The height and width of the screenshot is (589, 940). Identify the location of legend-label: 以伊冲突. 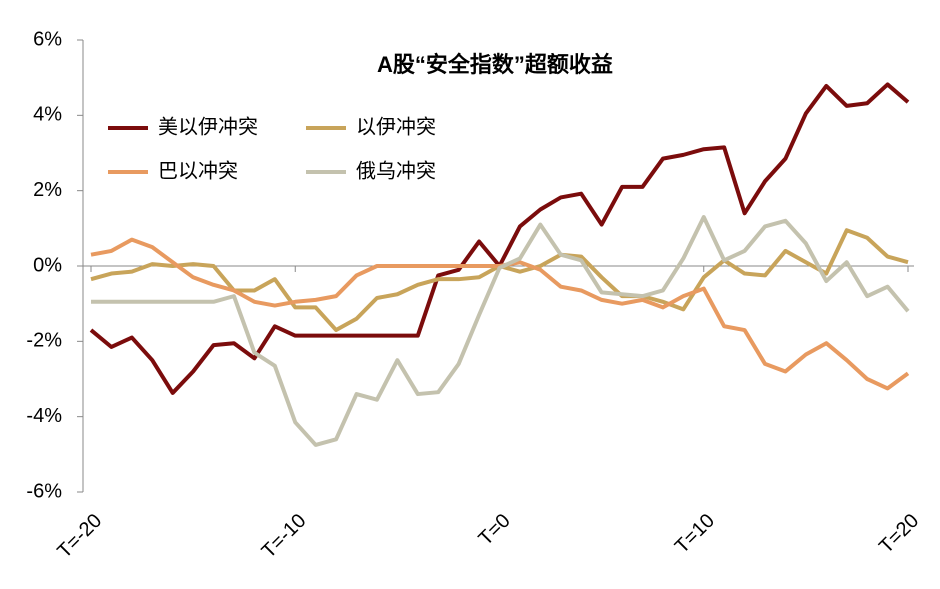
(396, 126).